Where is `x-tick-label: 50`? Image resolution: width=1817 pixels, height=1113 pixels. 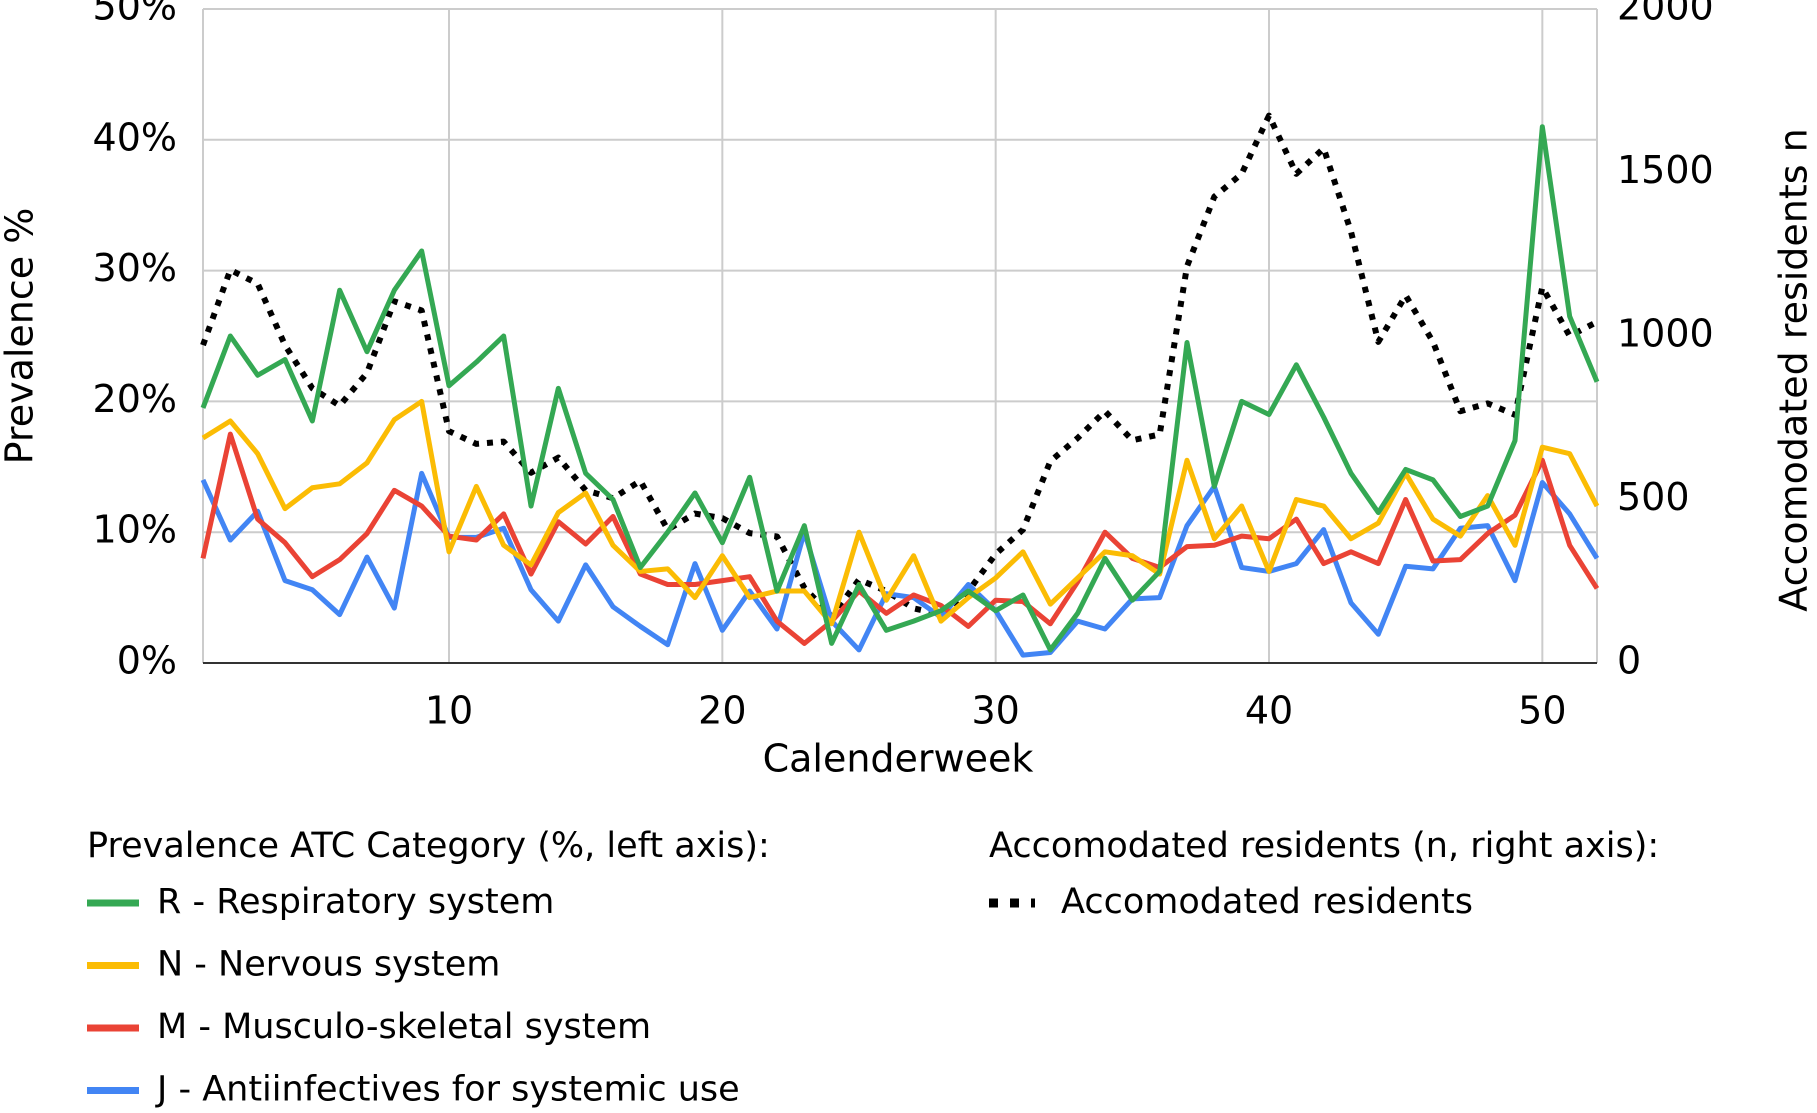 x-tick-label: 50 is located at coordinates (1542, 711).